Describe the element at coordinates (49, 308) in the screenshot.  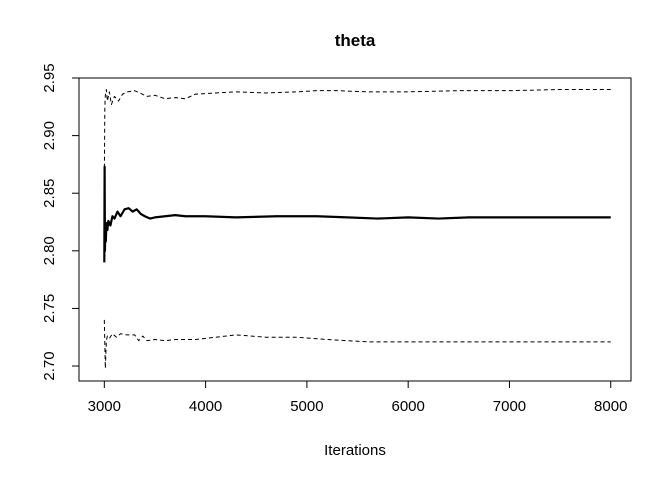
I see `y-tick-label: 2.75` at that location.